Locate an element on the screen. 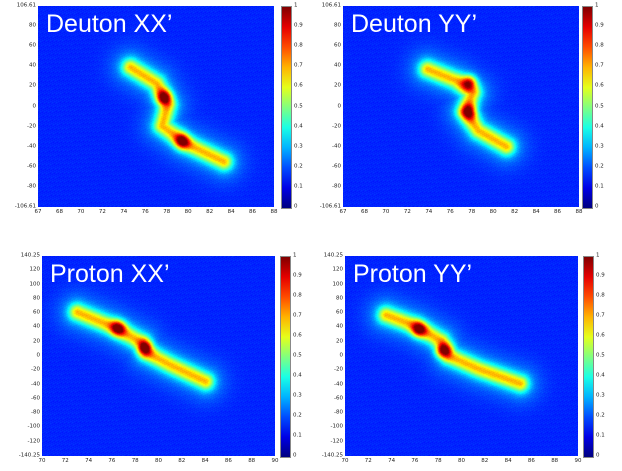 The height and width of the screenshot is (471, 622). y-tick-label: -120 is located at coordinates (336, 440).